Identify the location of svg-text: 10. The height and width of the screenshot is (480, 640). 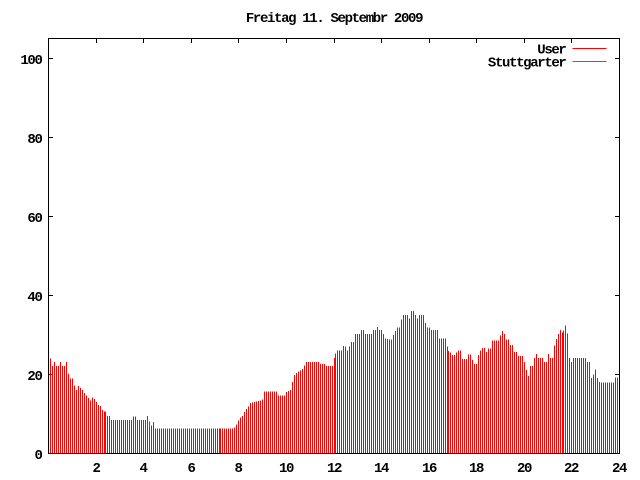
(286, 469).